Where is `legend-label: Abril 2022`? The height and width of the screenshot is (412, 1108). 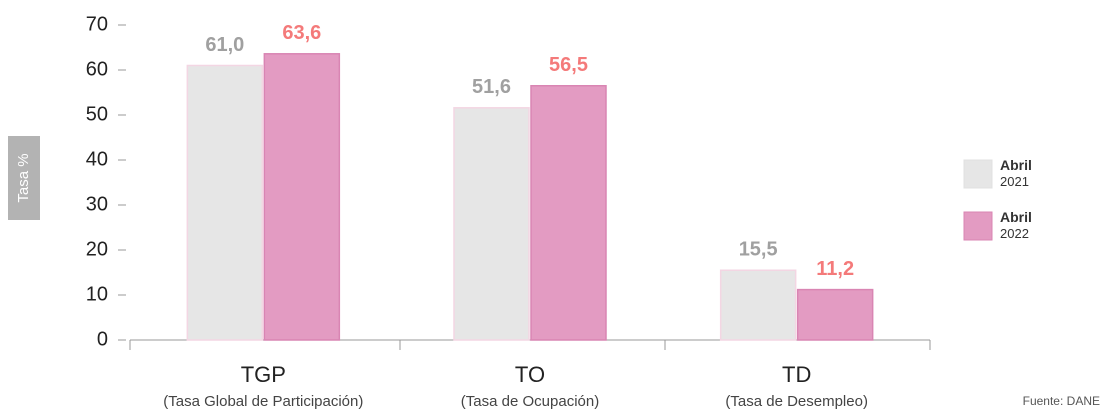
legend-label: Abril 2022 is located at coordinates (1016, 225).